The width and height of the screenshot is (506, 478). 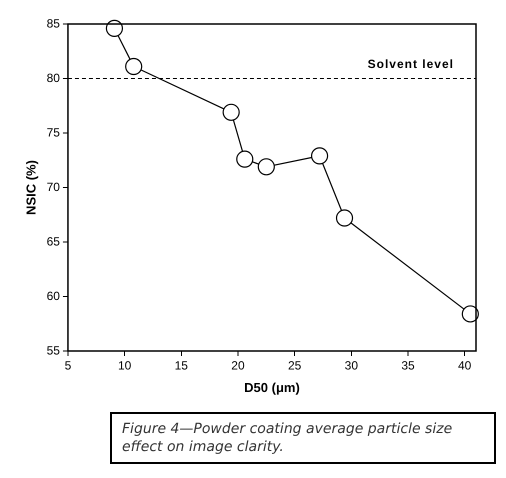 I want to click on x-tick-label: 20, so click(x=238, y=365).